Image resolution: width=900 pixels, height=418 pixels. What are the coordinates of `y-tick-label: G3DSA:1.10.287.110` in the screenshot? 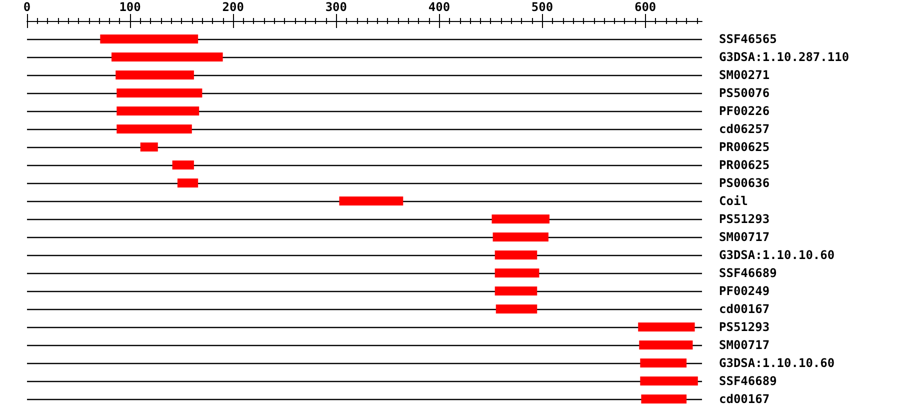 It's located at (784, 57).